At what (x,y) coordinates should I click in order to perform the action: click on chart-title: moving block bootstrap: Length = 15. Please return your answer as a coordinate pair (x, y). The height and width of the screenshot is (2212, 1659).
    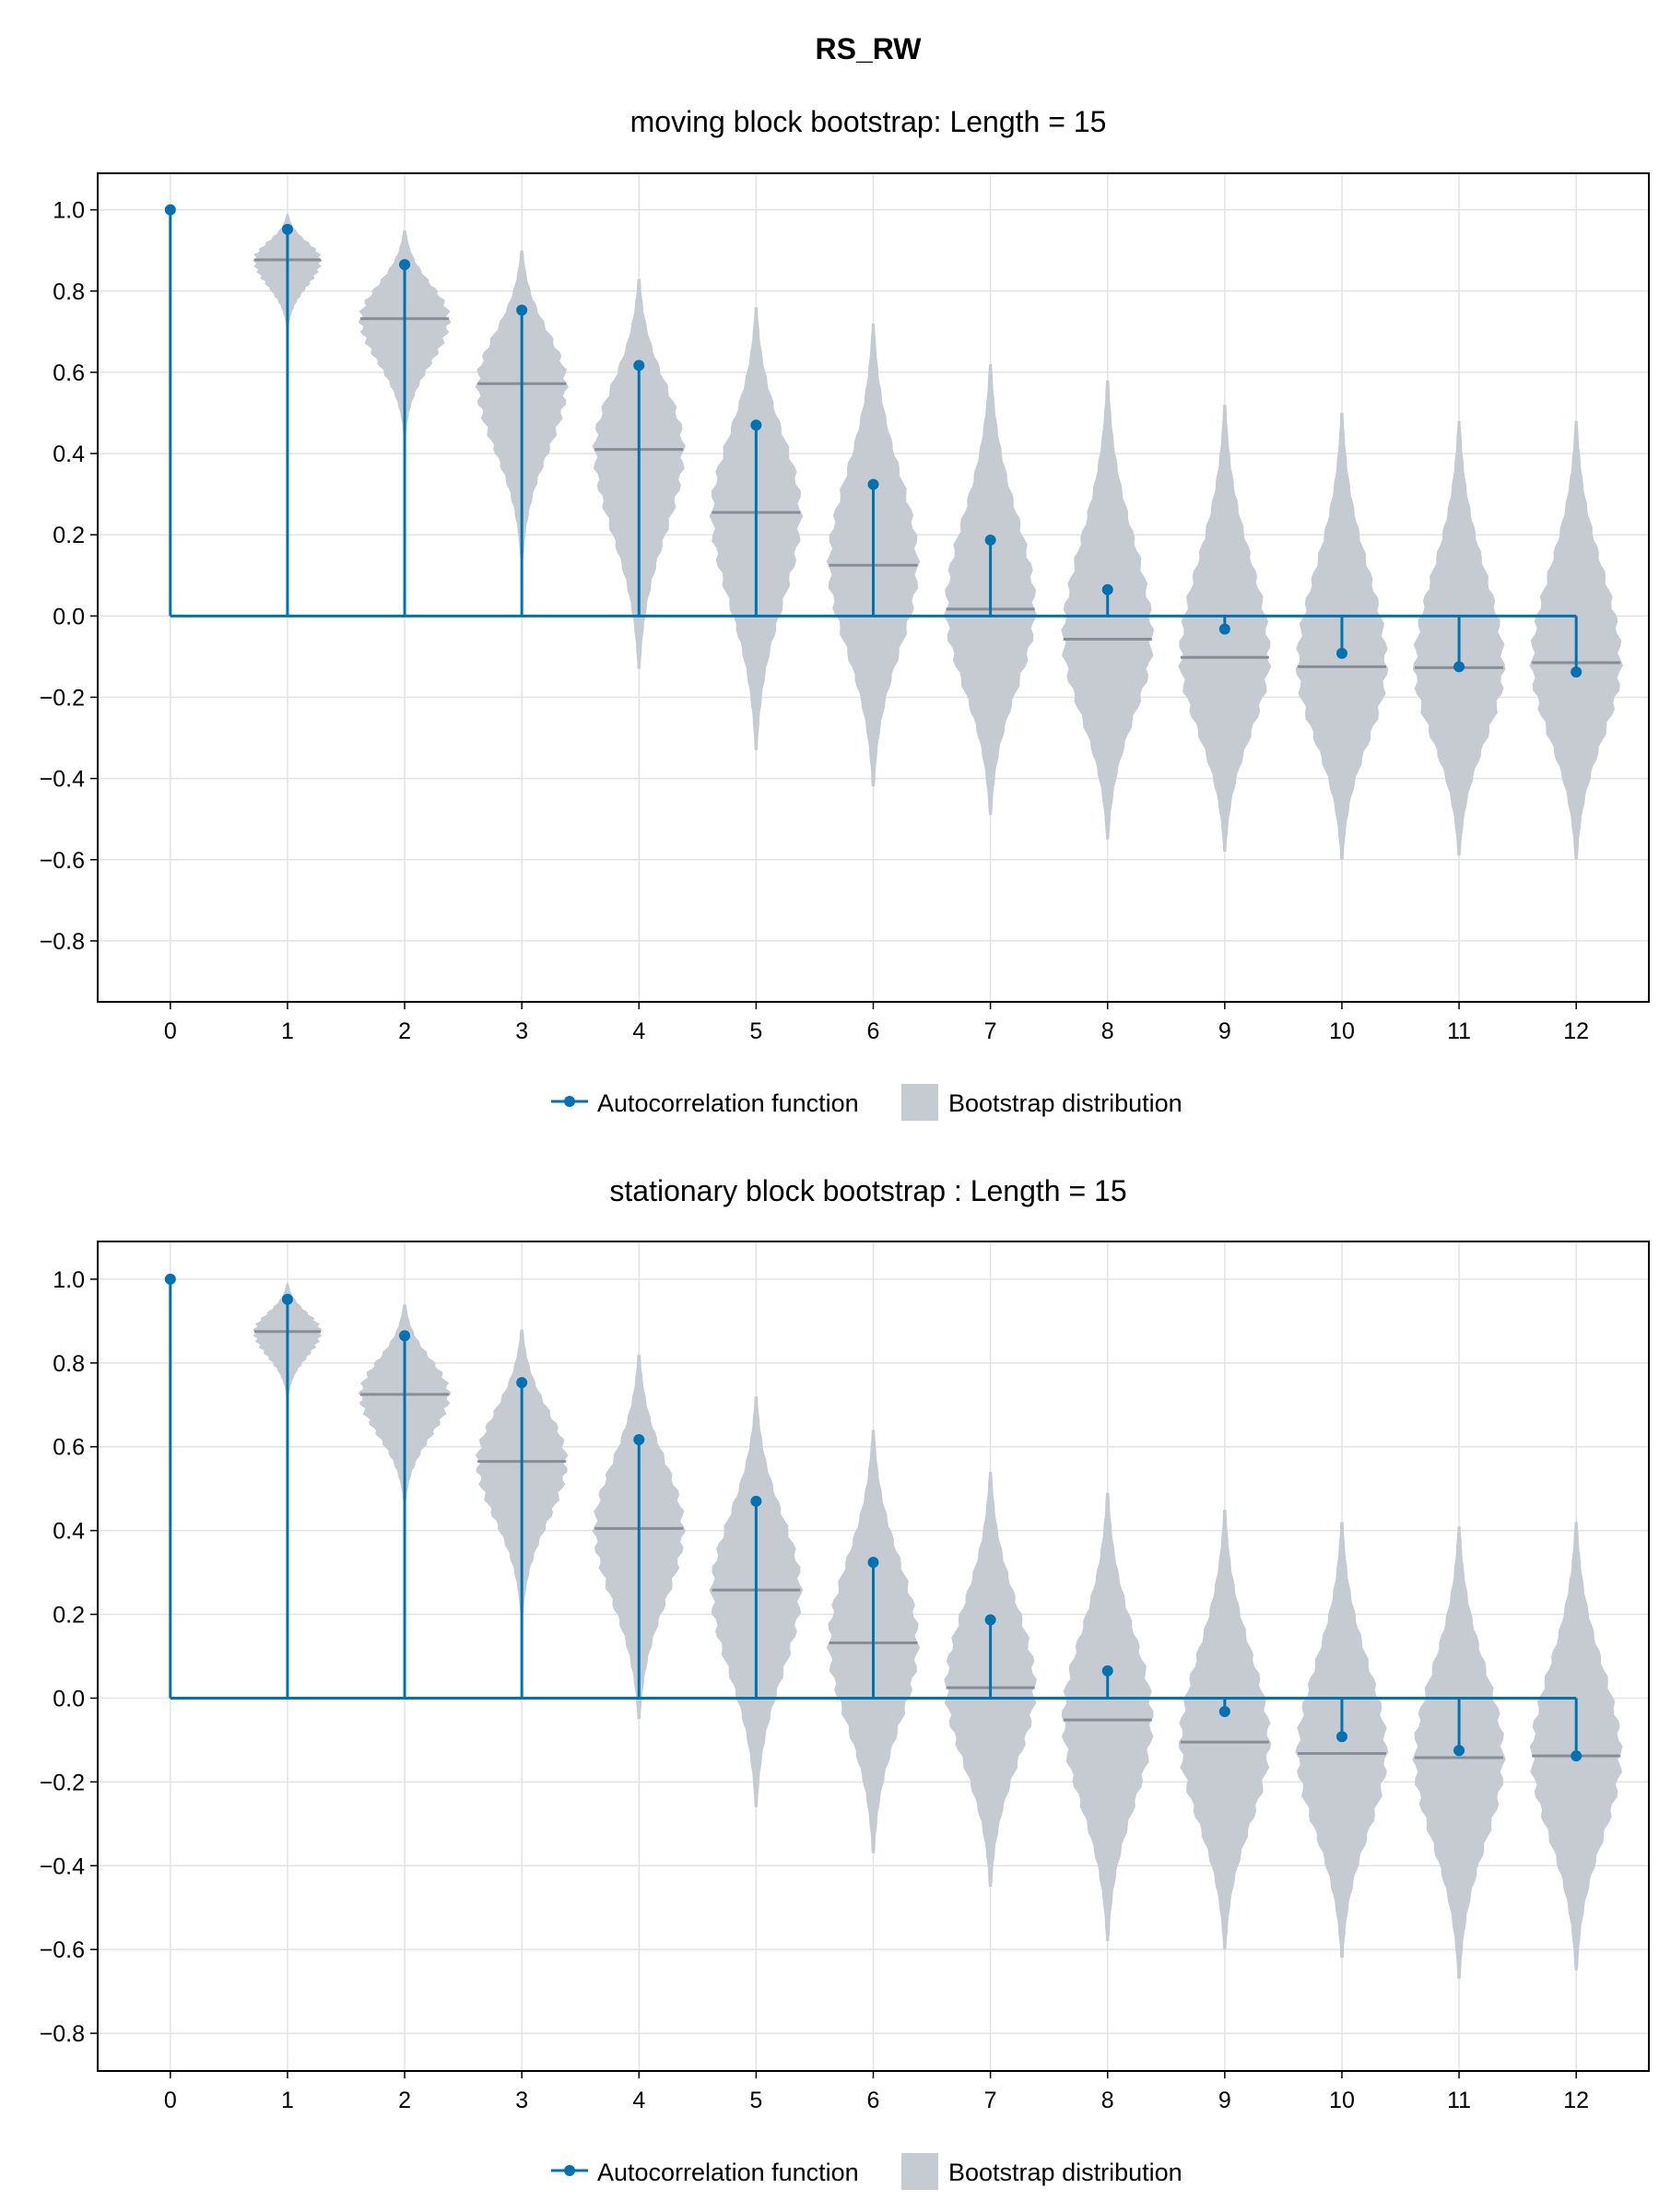
    Looking at the image, I should click on (868, 121).